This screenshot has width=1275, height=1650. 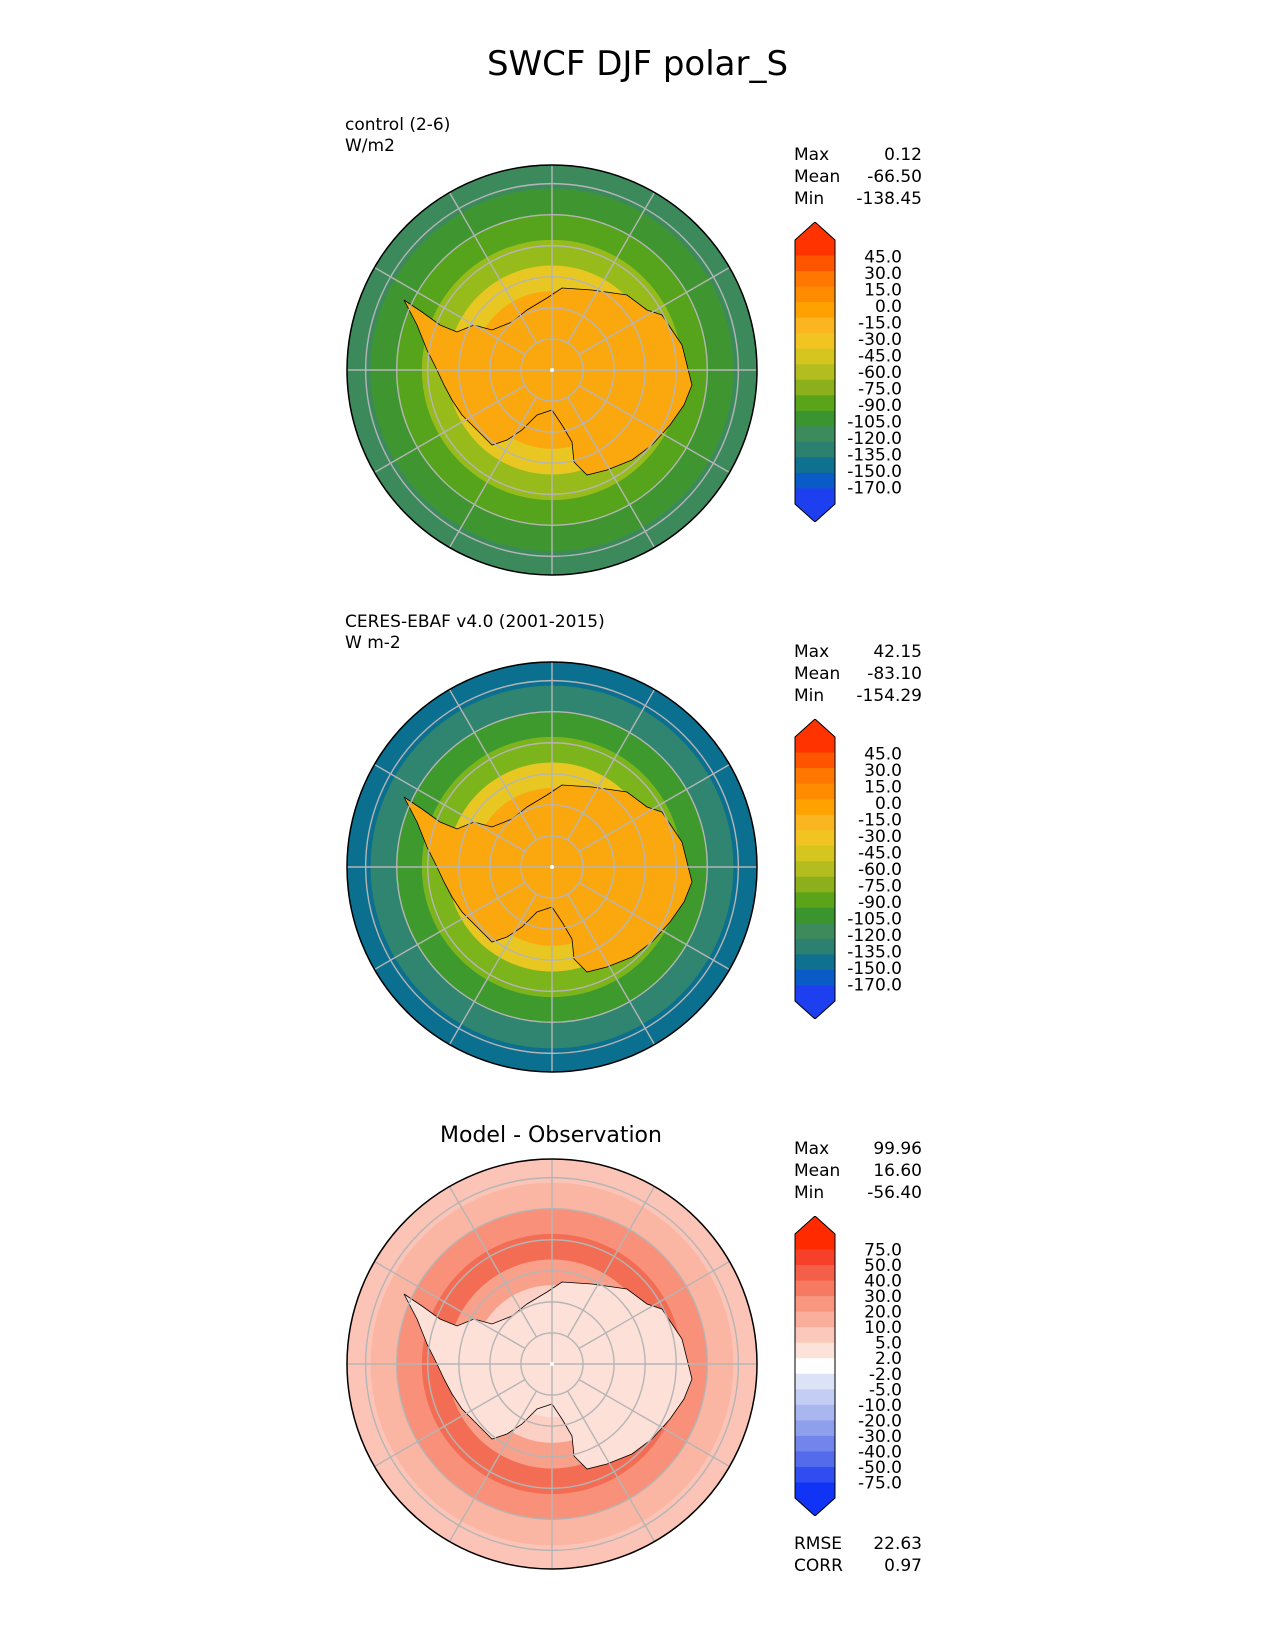 What do you see at coordinates (397, 136) in the screenshot?
I see `panel-1-label: control (2-6) W/m2` at bounding box center [397, 136].